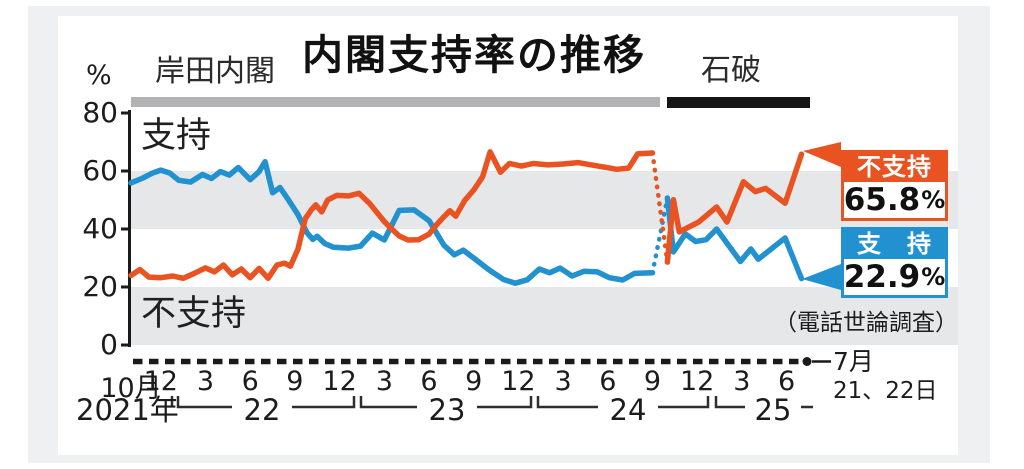 The height and width of the screenshot is (469, 1024). What do you see at coordinates (176, 136) in the screenshot?
I see `approve-series-inline-label: 支持` at bounding box center [176, 136].